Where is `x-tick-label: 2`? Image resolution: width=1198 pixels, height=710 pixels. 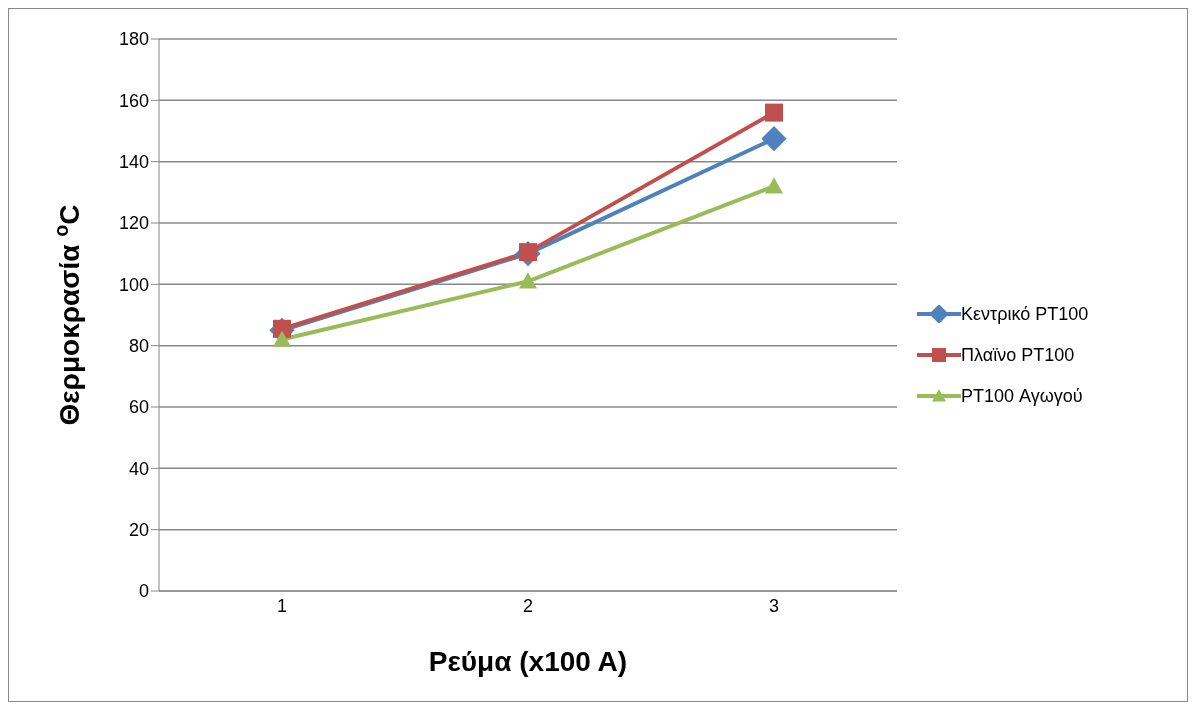 x-tick-label: 2 is located at coordinates (528, 605).